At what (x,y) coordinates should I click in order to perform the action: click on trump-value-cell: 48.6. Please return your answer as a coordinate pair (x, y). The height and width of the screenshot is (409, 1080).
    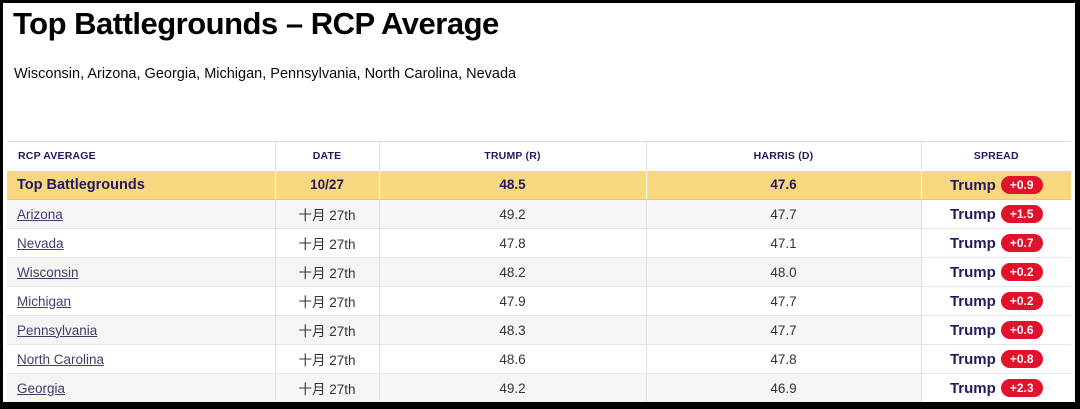
    Looking at the image, I should click on (513, 359).